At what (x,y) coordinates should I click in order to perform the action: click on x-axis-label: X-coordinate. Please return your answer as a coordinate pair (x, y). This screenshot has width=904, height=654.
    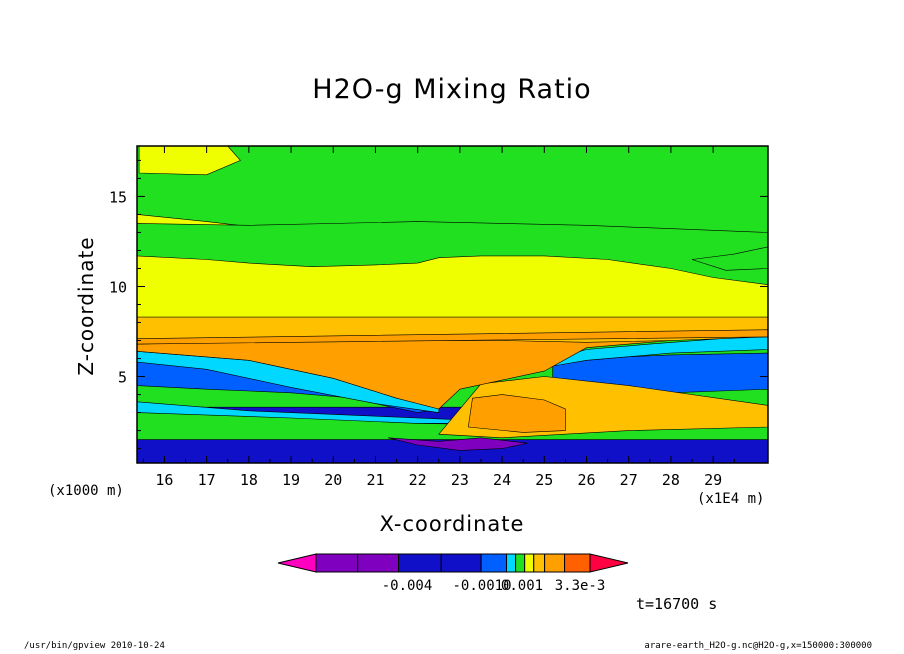
    Looking at the image, I should click on (452, 524).